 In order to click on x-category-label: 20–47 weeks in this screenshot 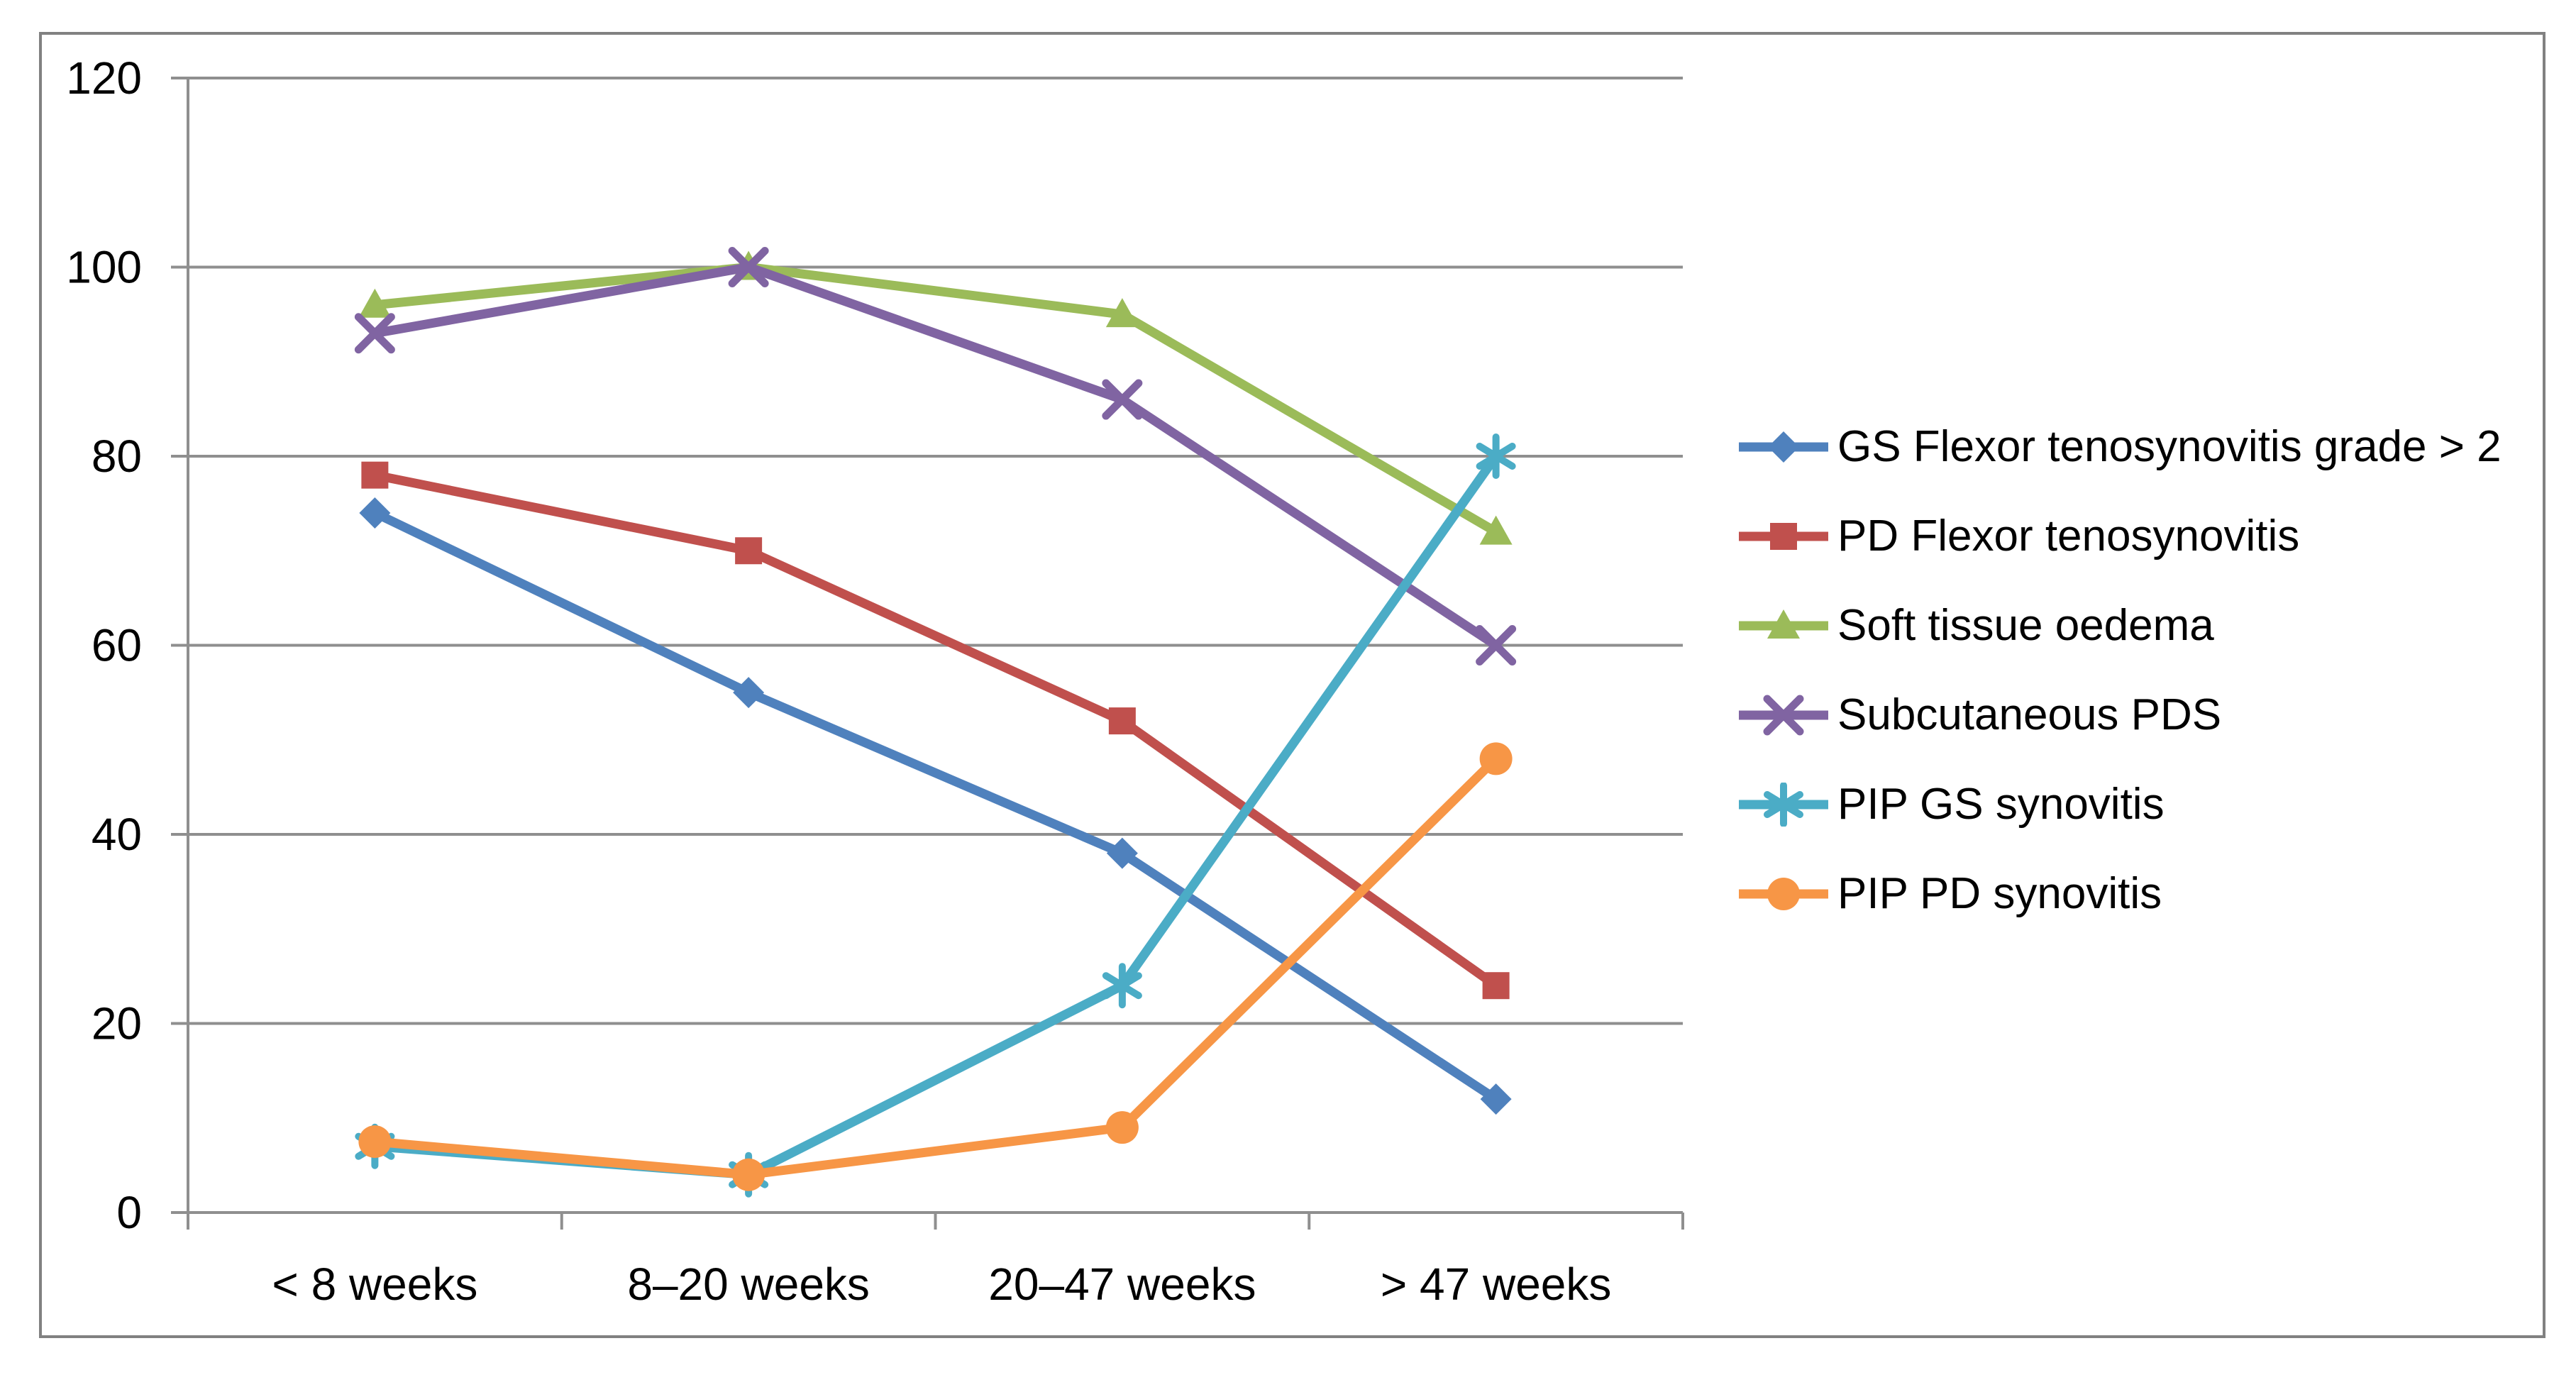, I will do `click(1122, 1285)`.